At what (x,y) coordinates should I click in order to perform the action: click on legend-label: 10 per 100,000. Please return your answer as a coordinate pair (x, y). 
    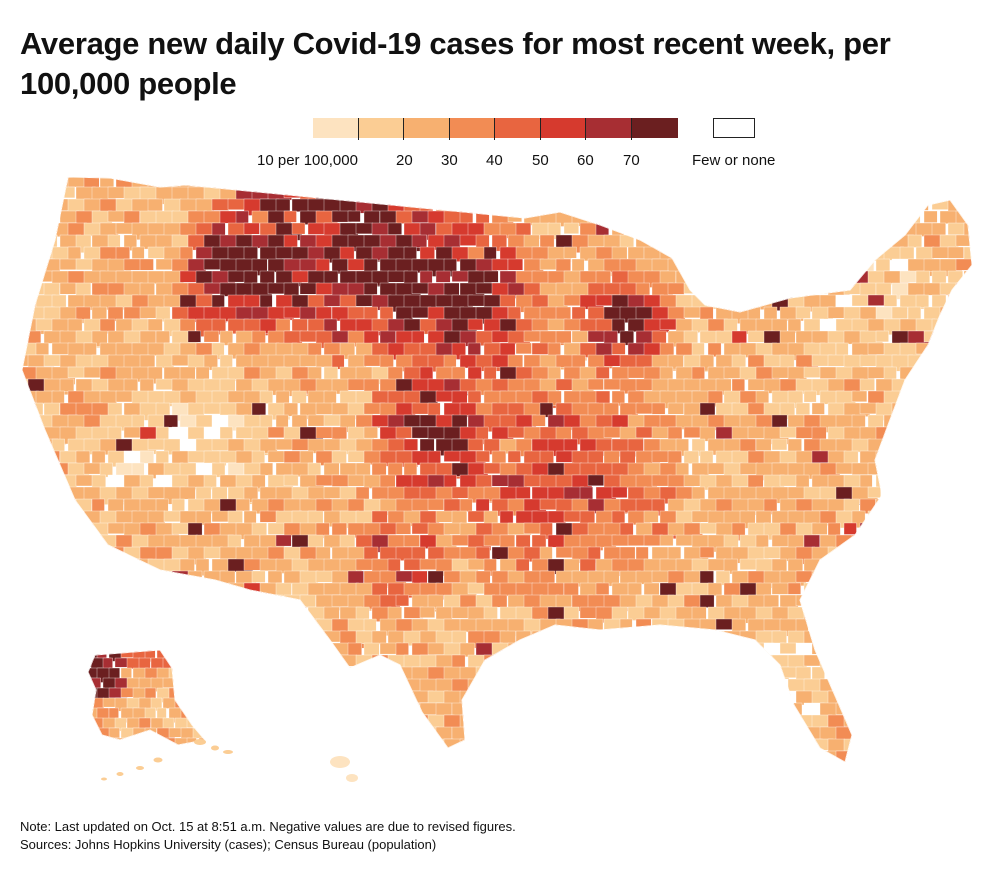
    Looking at the image, I should click on (307, 160).